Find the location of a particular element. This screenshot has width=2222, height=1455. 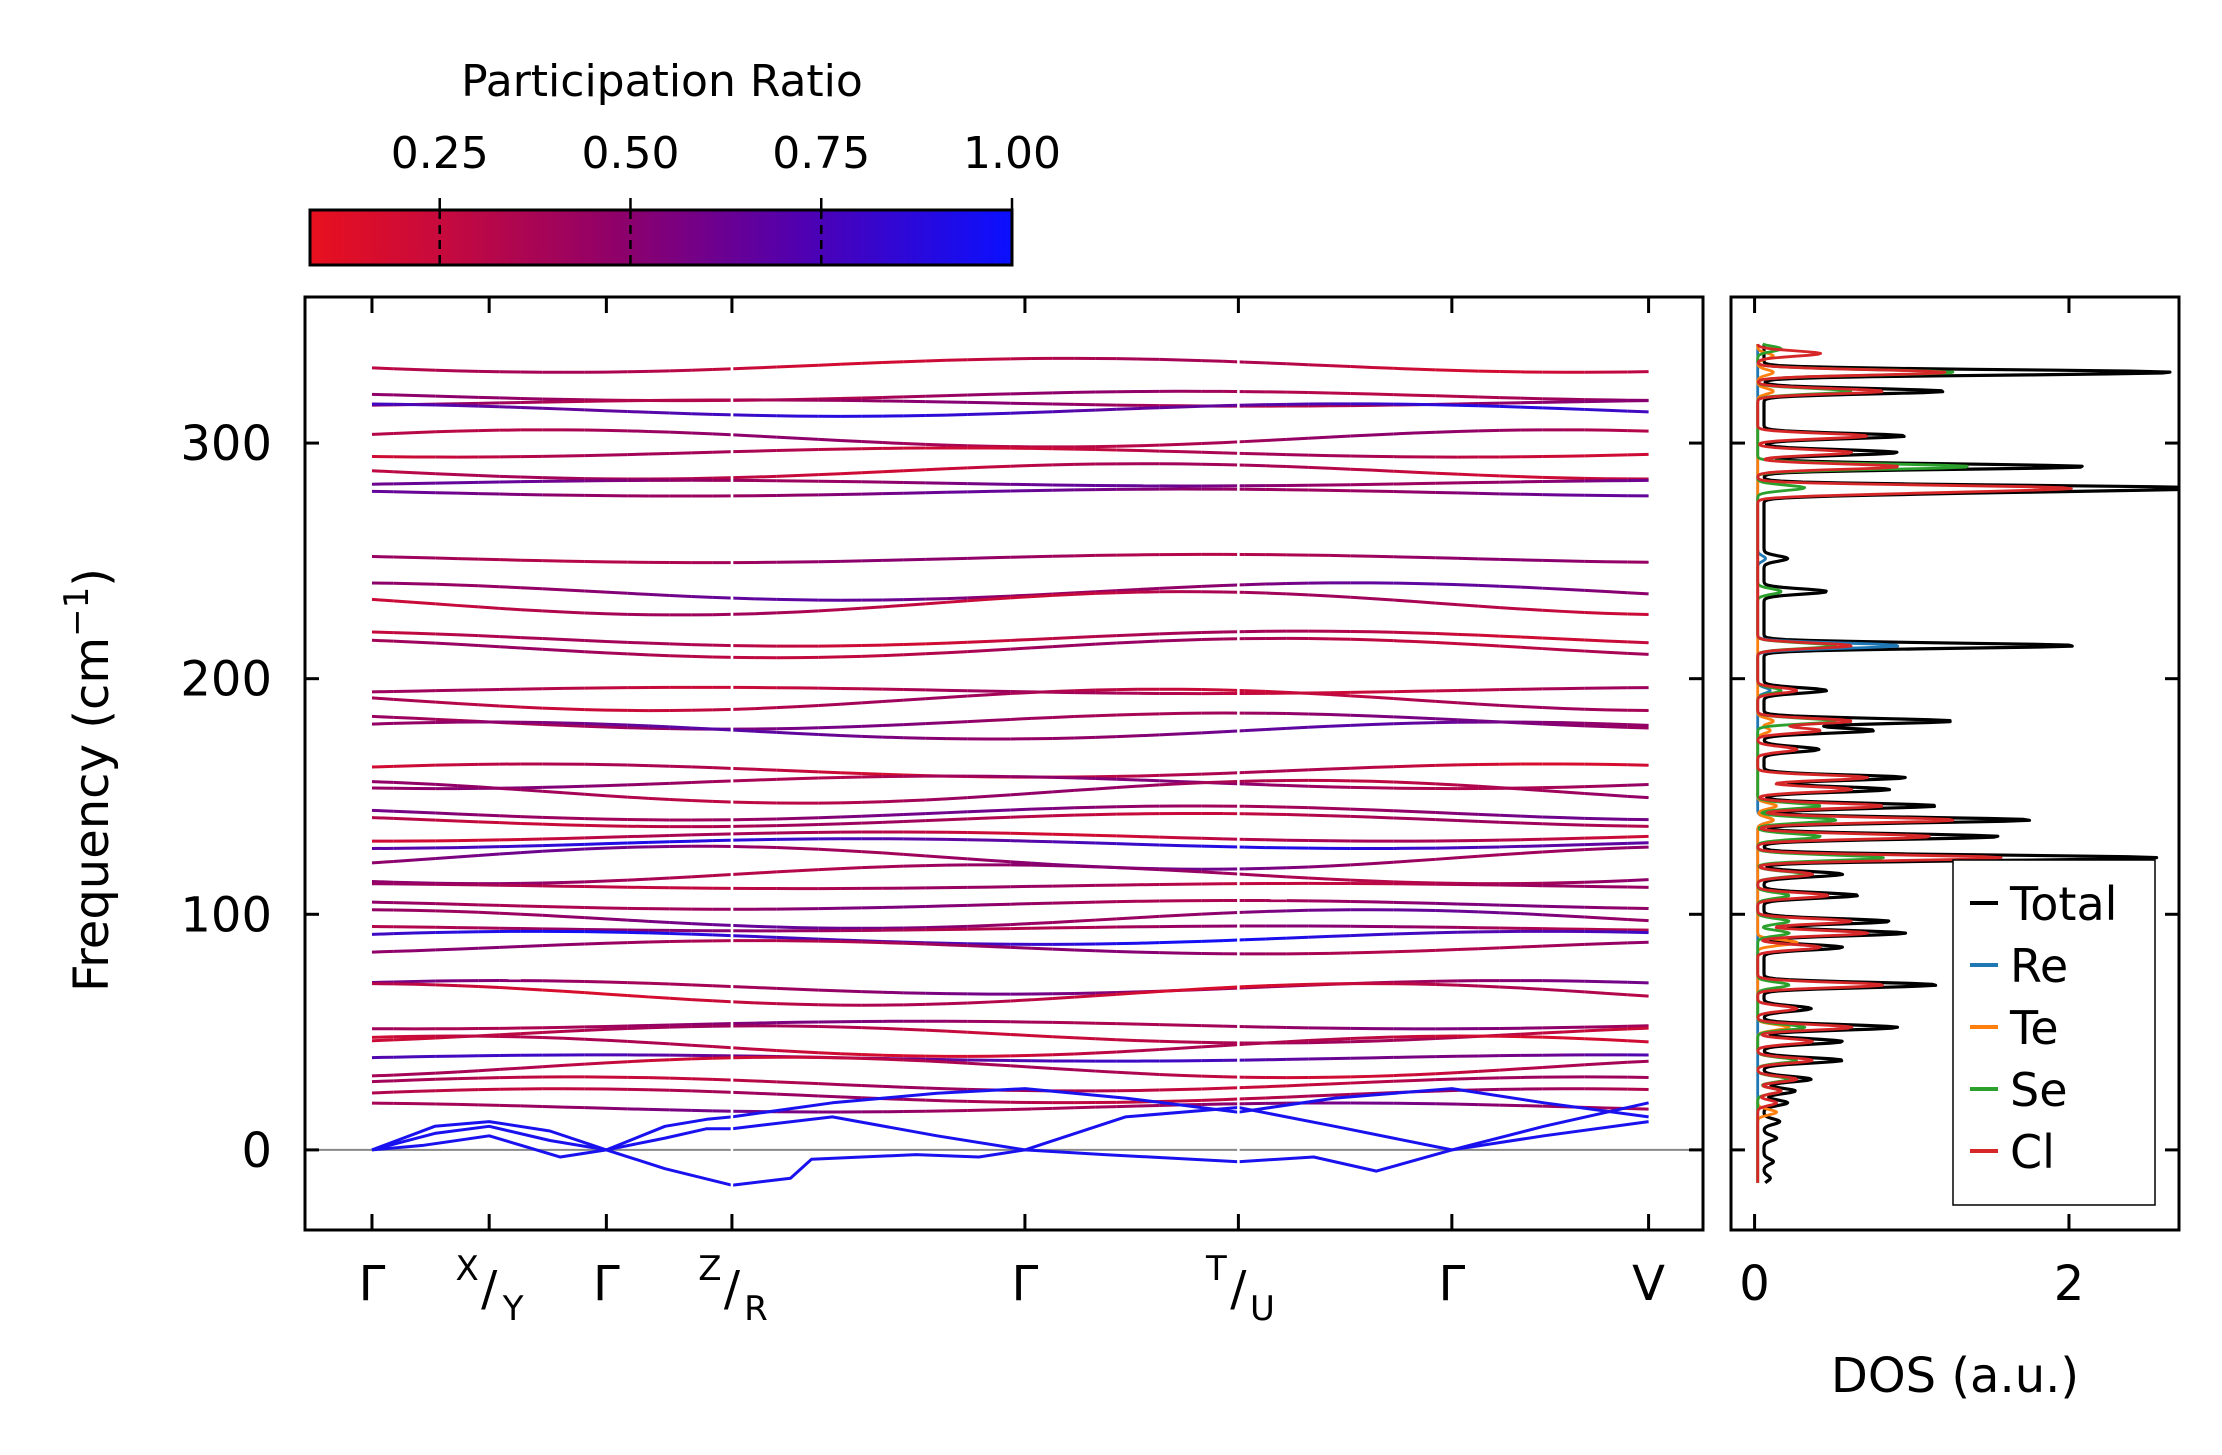

dos-x-tick-label: 0 is located at coordinates (1754, 1284).